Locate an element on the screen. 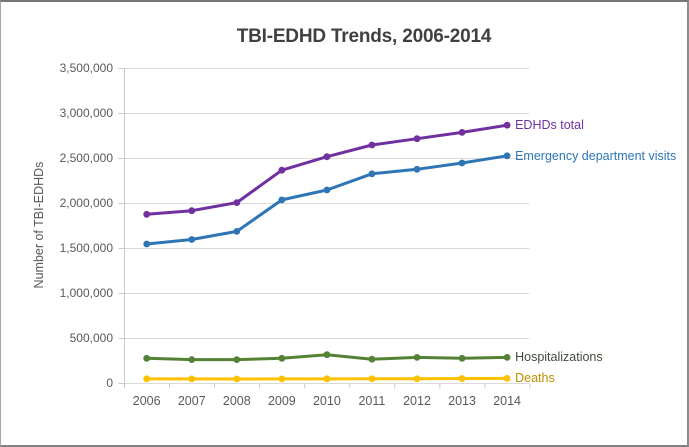 The height and width of the screenshot is (447, 689). x-tick-label: 2006 is located at coordinates (146, 401).